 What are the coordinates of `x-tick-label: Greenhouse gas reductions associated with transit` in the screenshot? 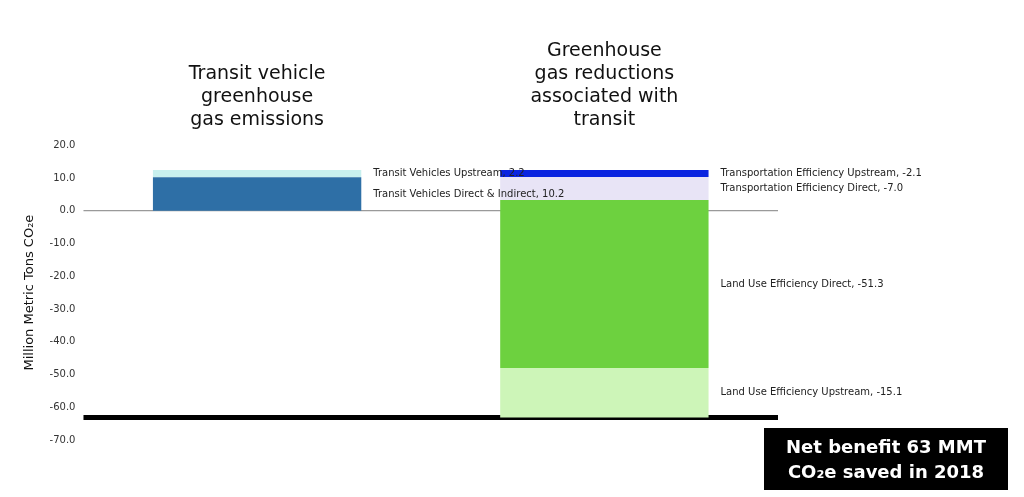 It's located at (604, 83).